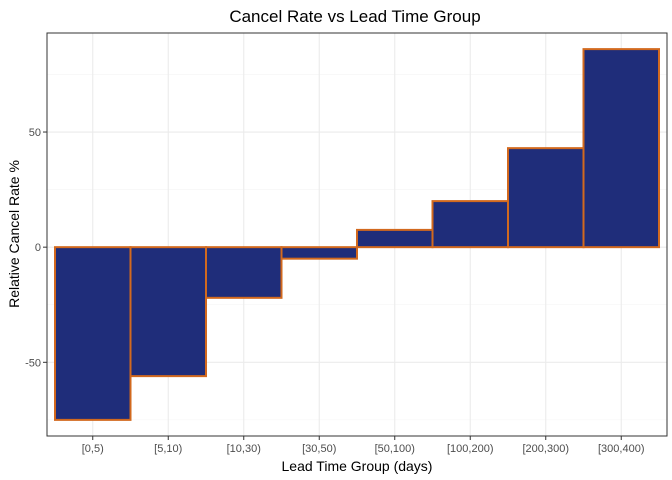 Image resolution: width=672 pixels, height=480 pixels. Describe the element at coordinates (93, 449) in the screenshot. I see `x-tick-label: [0,5)` at that location.